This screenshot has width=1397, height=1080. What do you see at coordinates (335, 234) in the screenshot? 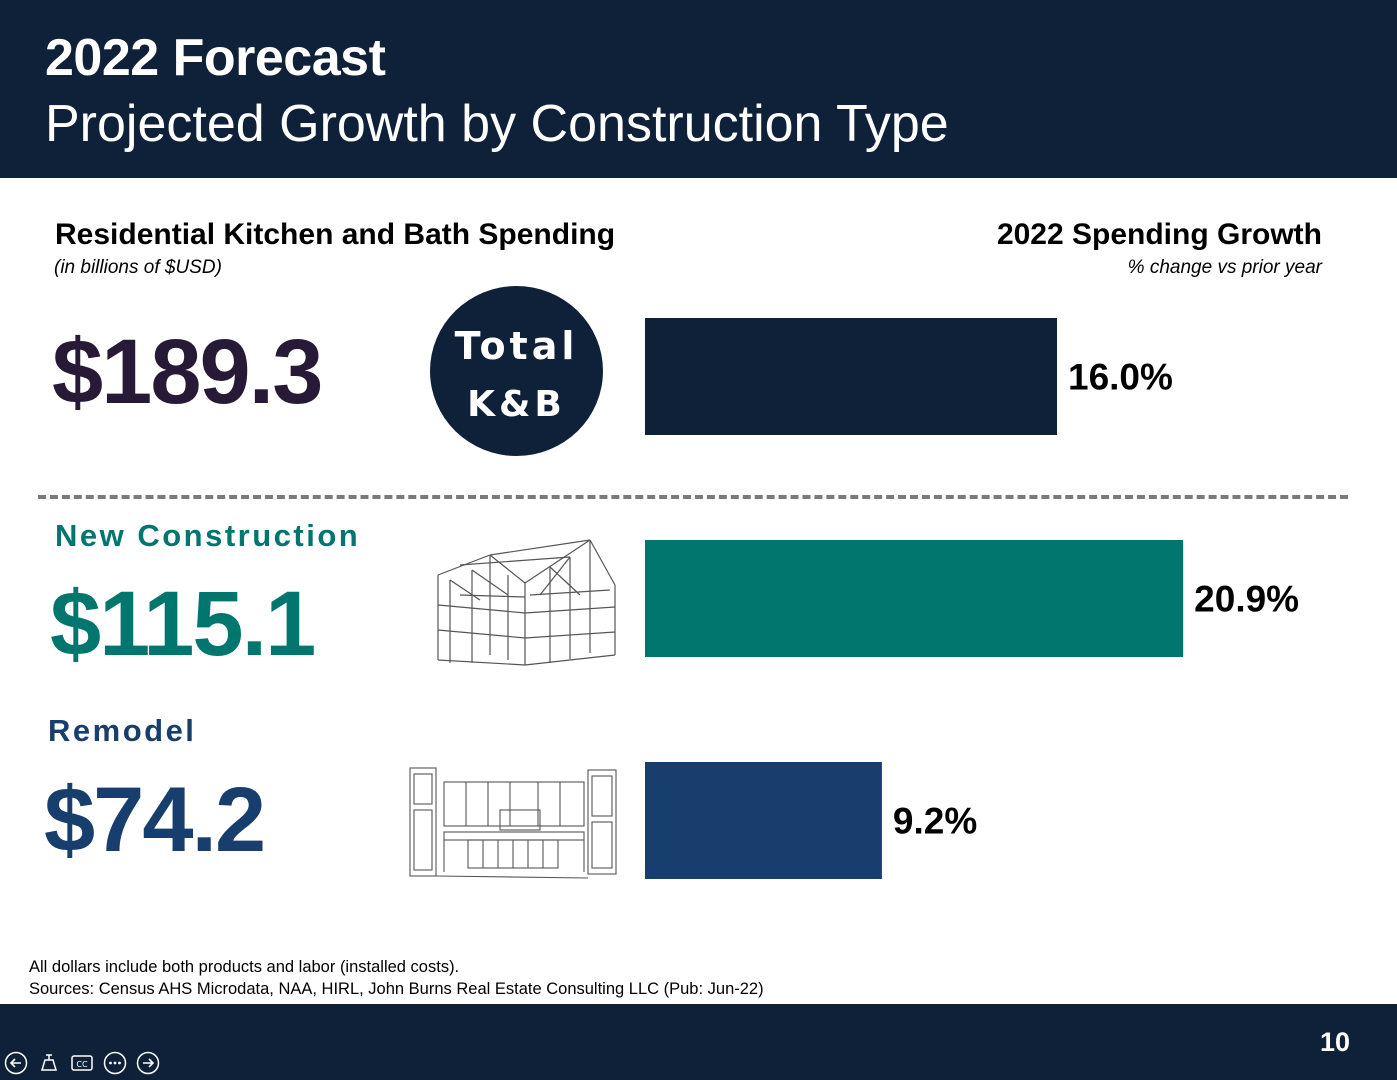
I see `spending-heading: Residential Kitchen and Bath Spending` at bounding box center [335, 234].